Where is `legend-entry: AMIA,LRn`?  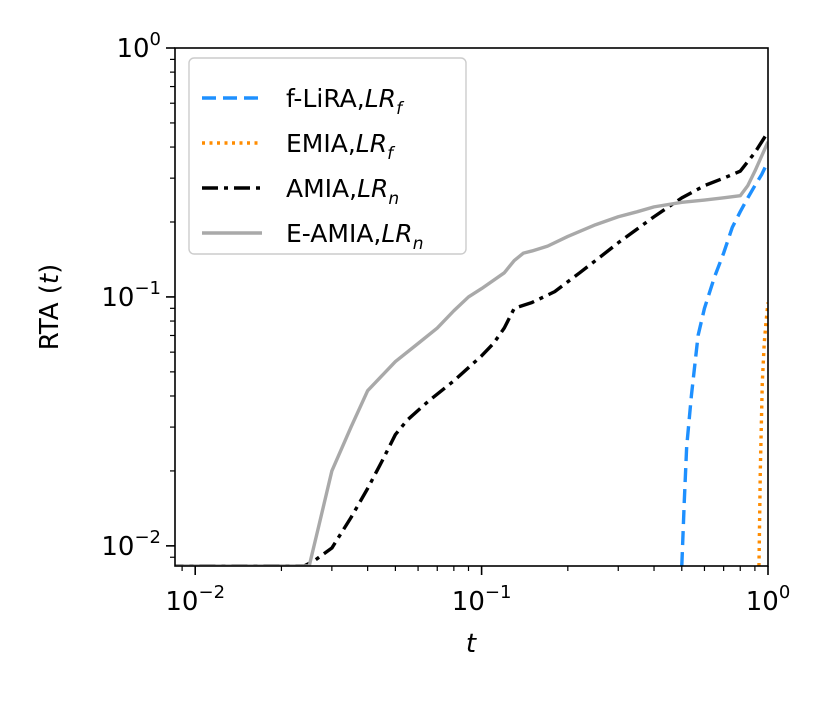
legend-entry: AMIA,LRn is located at coordinates (300, 191).